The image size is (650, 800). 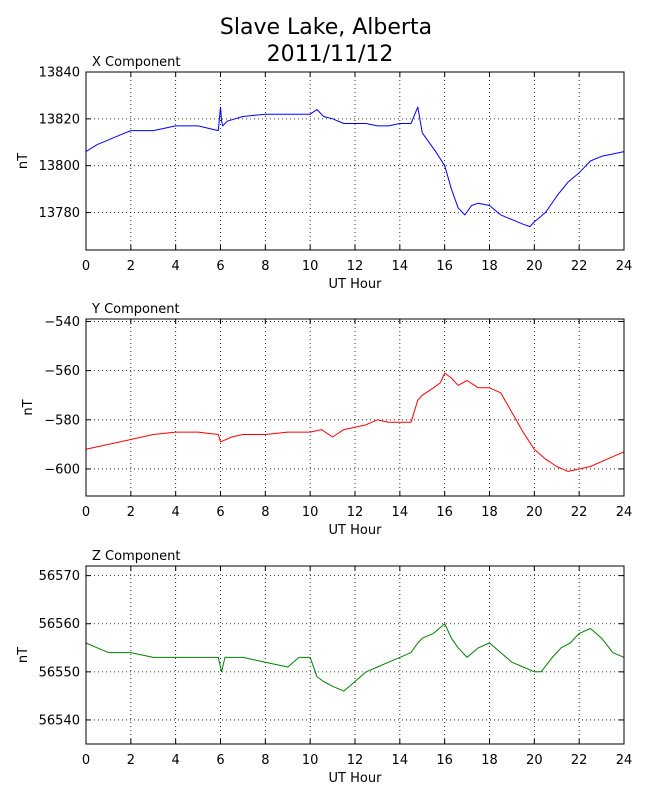 I want to click on x-component-y-tick-label: 13840, so click(x=59, y=73).